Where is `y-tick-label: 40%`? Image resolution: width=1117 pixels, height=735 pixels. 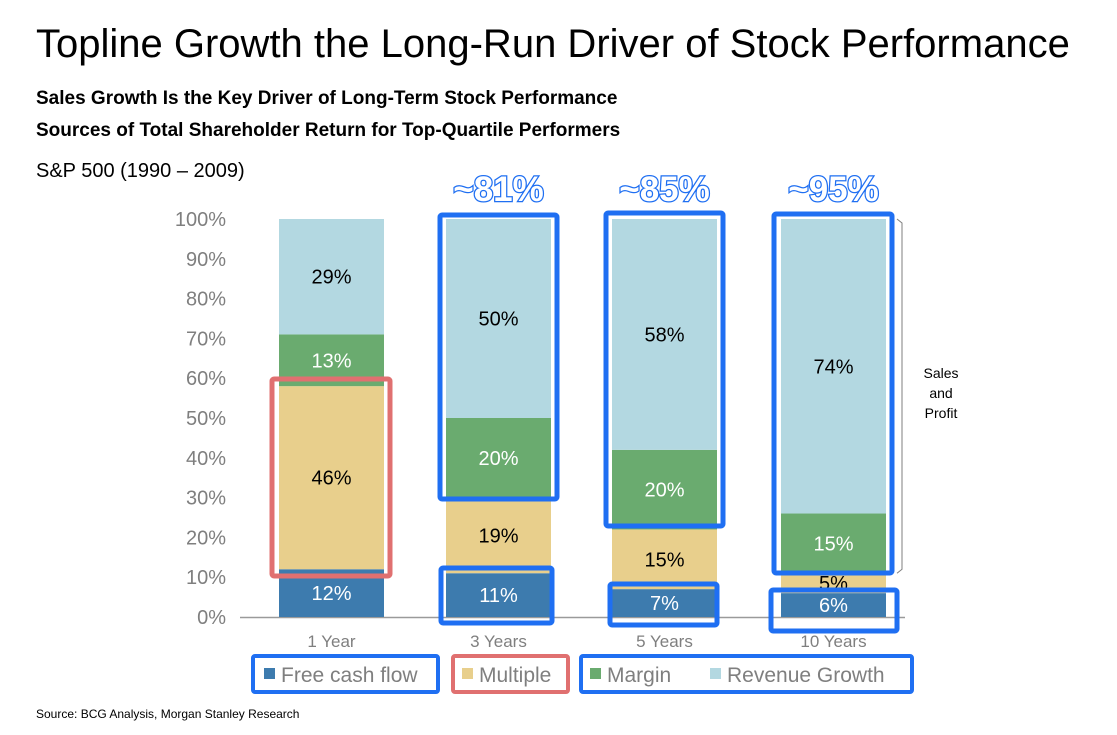
y-tick-label: 40% is located at coordinates (206, 459).